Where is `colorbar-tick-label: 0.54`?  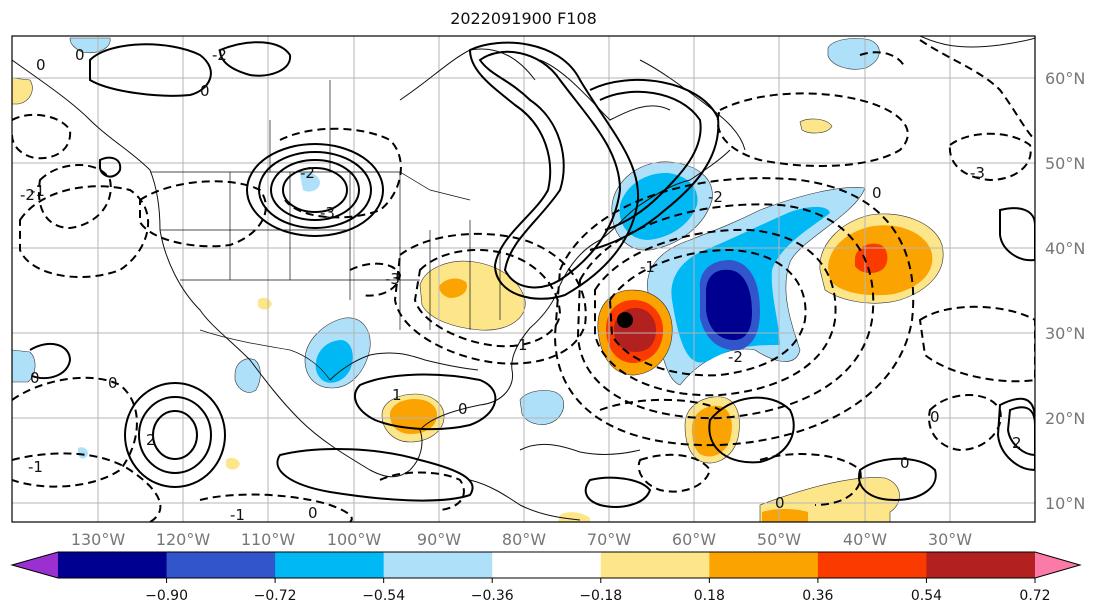
colorbar-tick-label: 0.54 is located at coordinates (926, 596).